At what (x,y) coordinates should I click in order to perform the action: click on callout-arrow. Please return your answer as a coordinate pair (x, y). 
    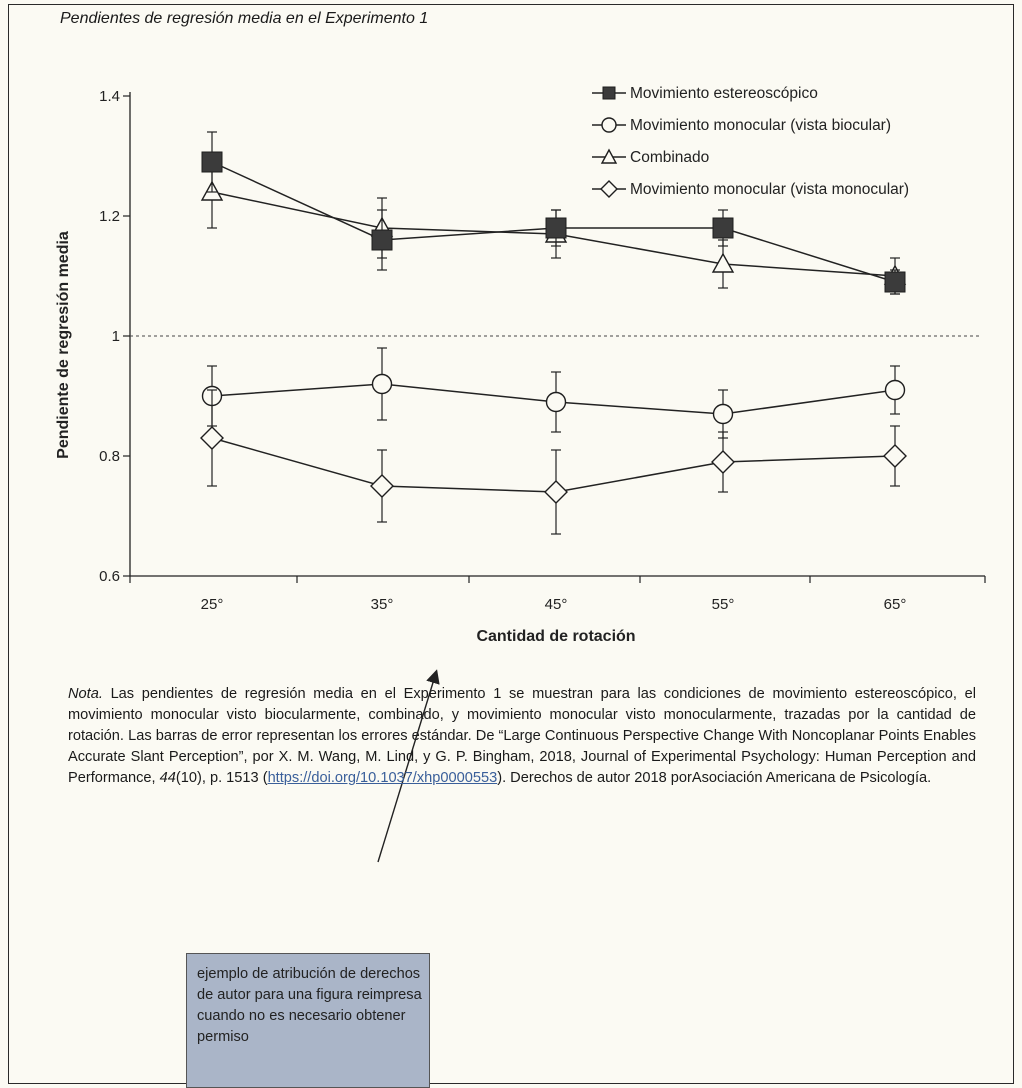
    Looking at the image, I should click on (408, 766).